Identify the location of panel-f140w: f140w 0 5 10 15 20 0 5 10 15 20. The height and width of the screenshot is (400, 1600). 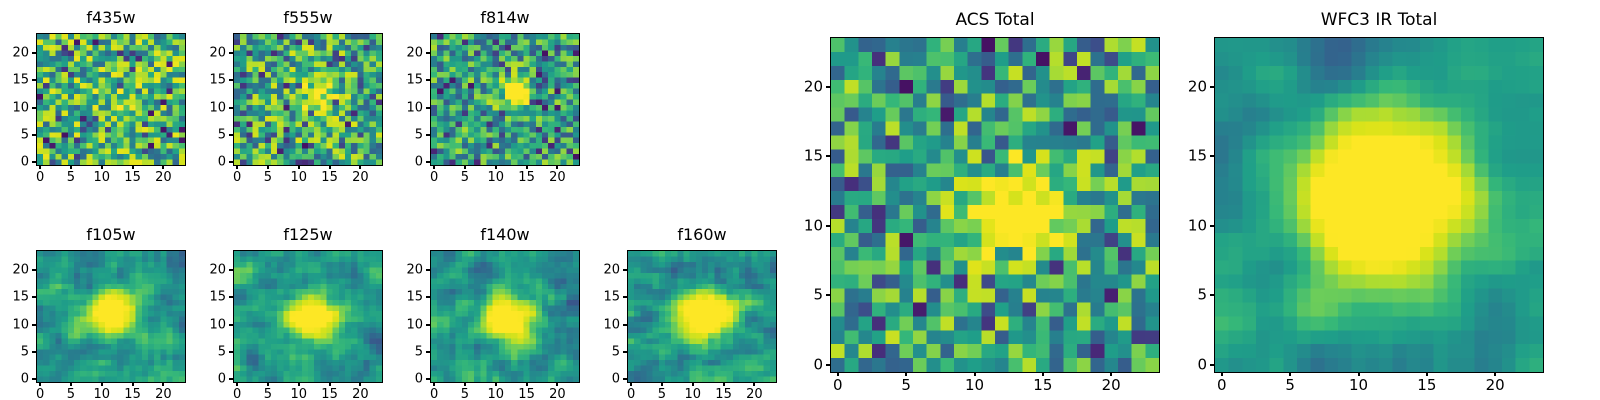
(493, 312).